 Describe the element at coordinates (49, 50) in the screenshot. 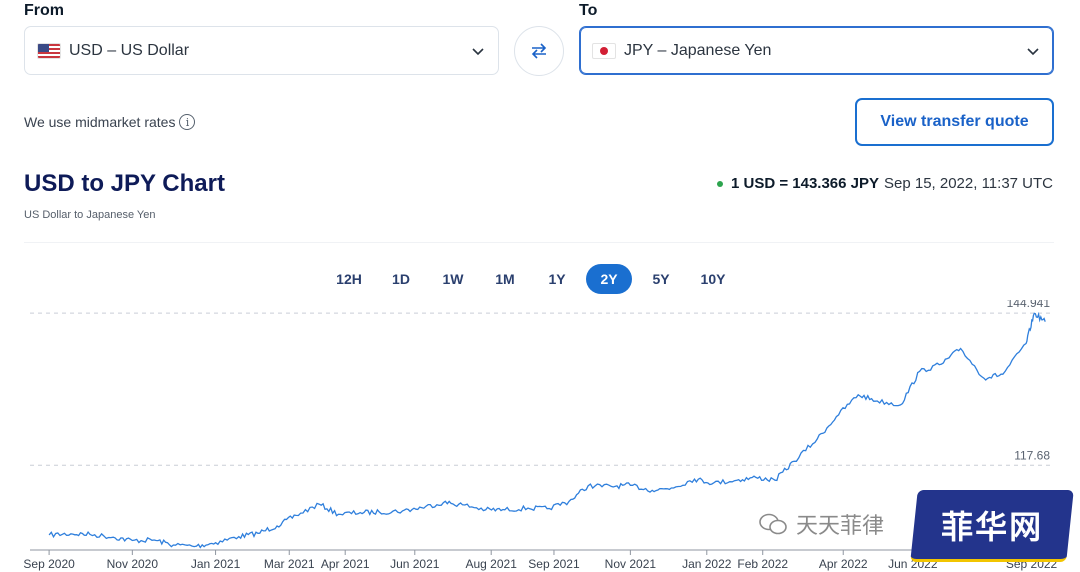

I see `us-flag-icon` at that location.